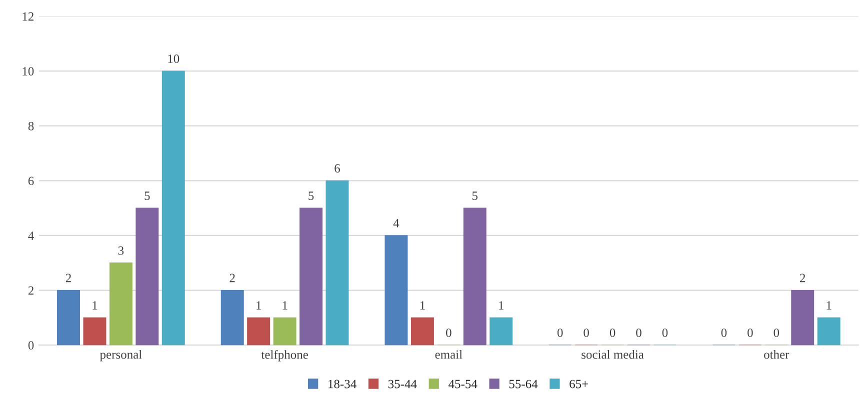 Image resolution: width=867 pixels, height=406 pixels. Describe the element at coordinates (523, 384) in the screenshot. I see `legend-label: 55-64` at that location.